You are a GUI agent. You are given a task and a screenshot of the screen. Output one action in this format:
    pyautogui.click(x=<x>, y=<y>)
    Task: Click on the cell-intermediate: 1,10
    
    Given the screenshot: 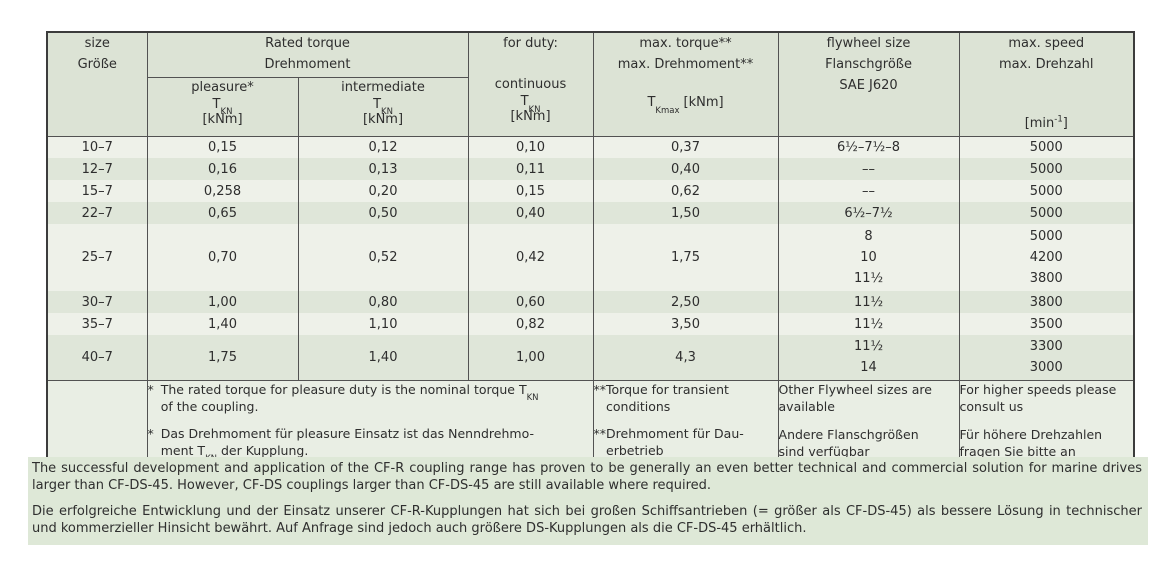 What is the action you would take?
    pyautogui.click(x=383, y=324)
    